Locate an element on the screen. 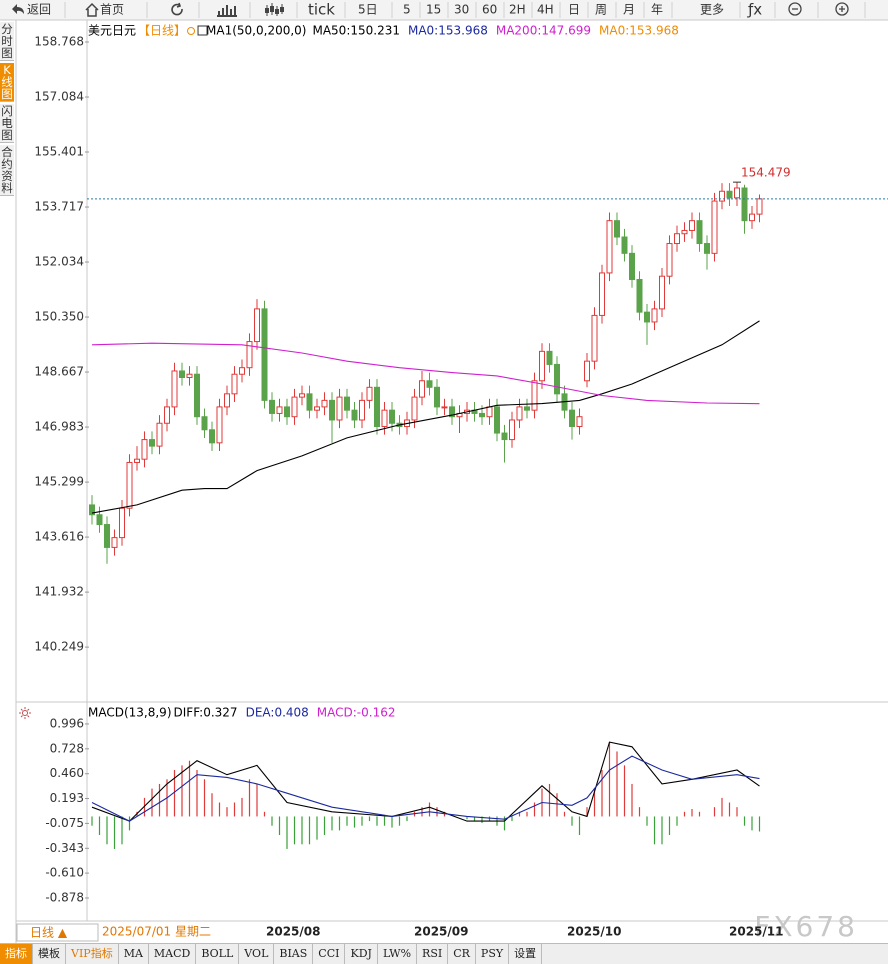 This screenshot has height=964, width=888. footer-tab: CR is located at coordinates (462, 954).